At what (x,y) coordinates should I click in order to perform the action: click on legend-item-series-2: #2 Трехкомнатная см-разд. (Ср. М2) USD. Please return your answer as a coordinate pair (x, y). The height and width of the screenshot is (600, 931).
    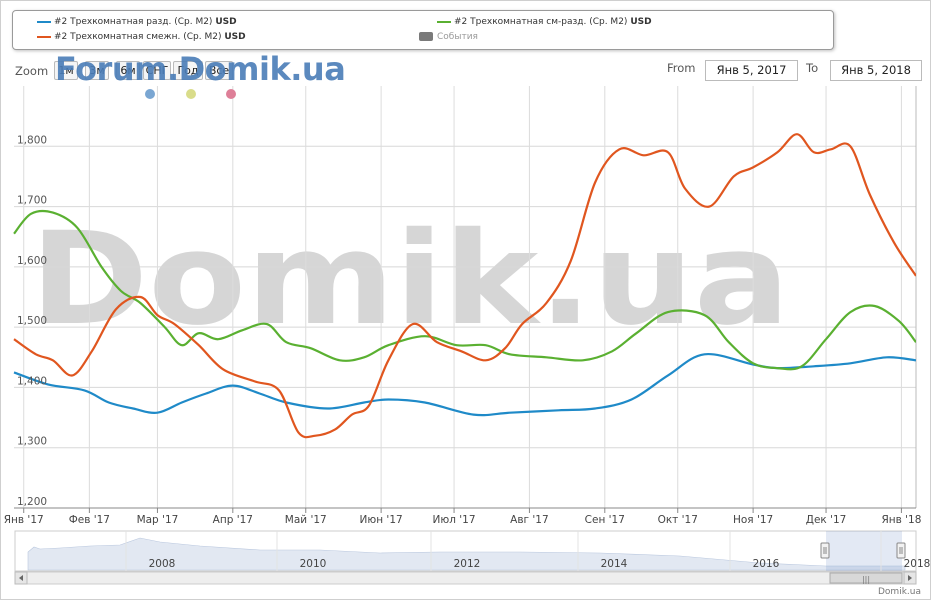
    Looking at the image, I should click on (544, 22).